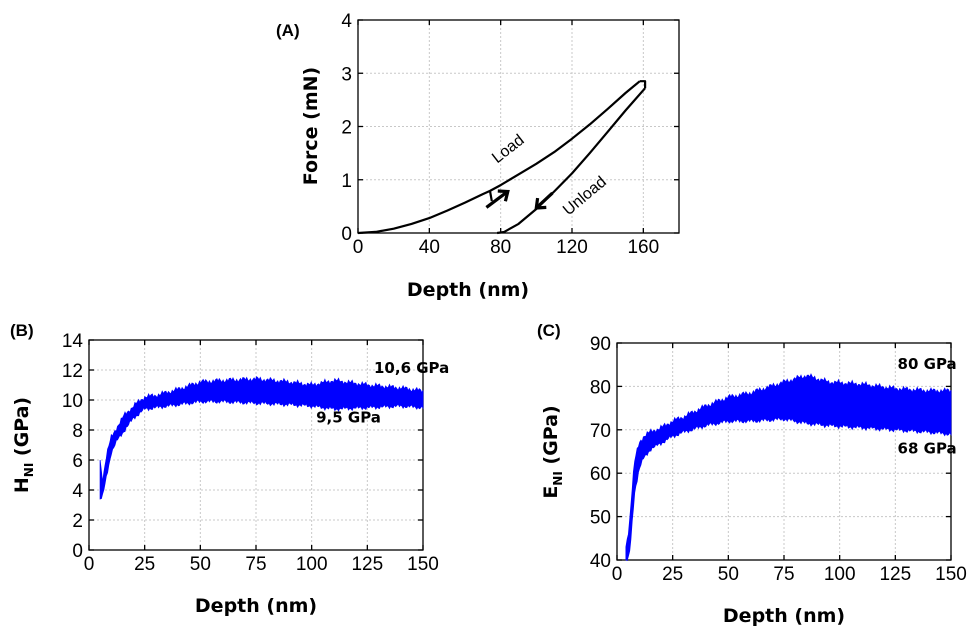 This screenshot has height=629, width=973. I want to click on x-tick-label: 120, so click(572, 247).